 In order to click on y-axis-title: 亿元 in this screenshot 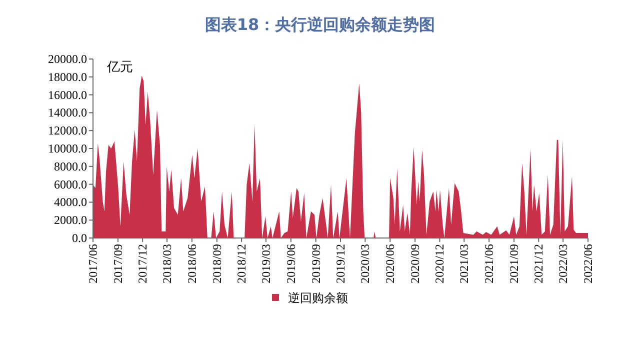, I will do `click(119, 66)`.